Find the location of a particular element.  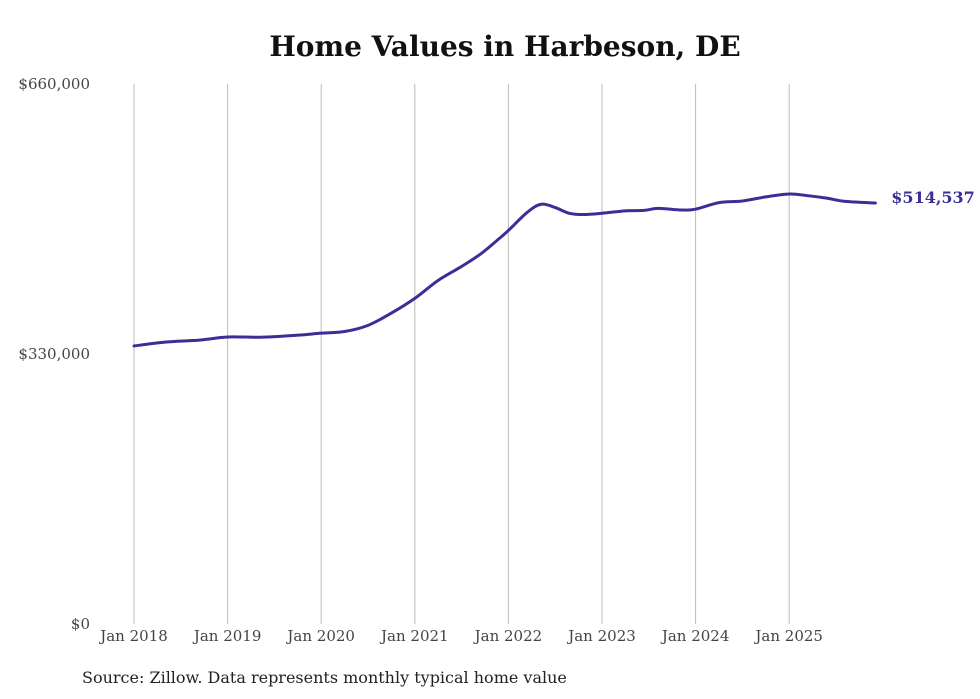

y-tick-label: $660,000 is located at coordinates (54, 84).